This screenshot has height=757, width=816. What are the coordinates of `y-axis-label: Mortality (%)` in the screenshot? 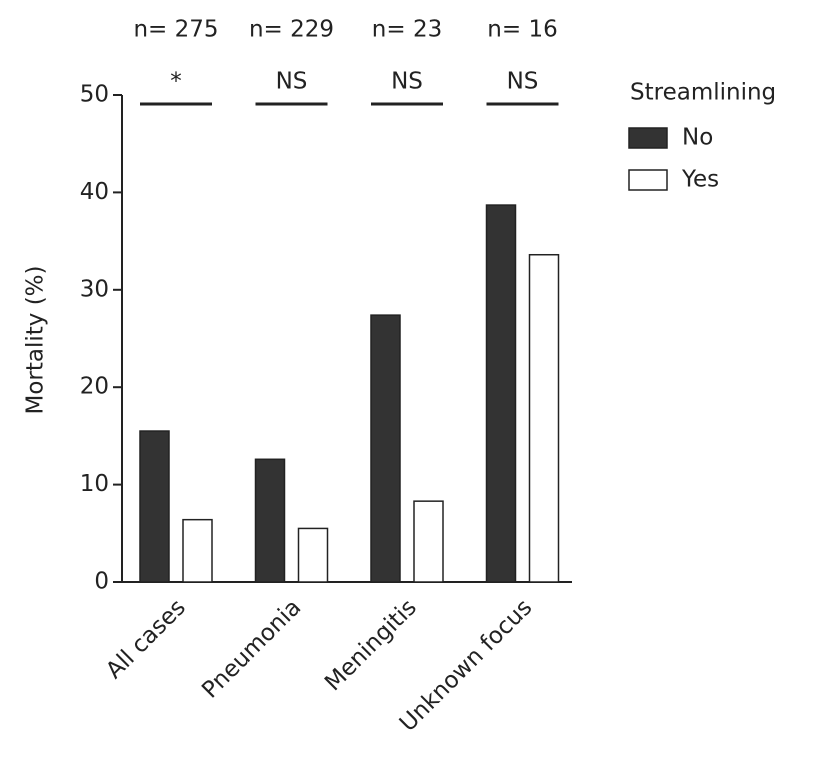 It's located at (36, 339).